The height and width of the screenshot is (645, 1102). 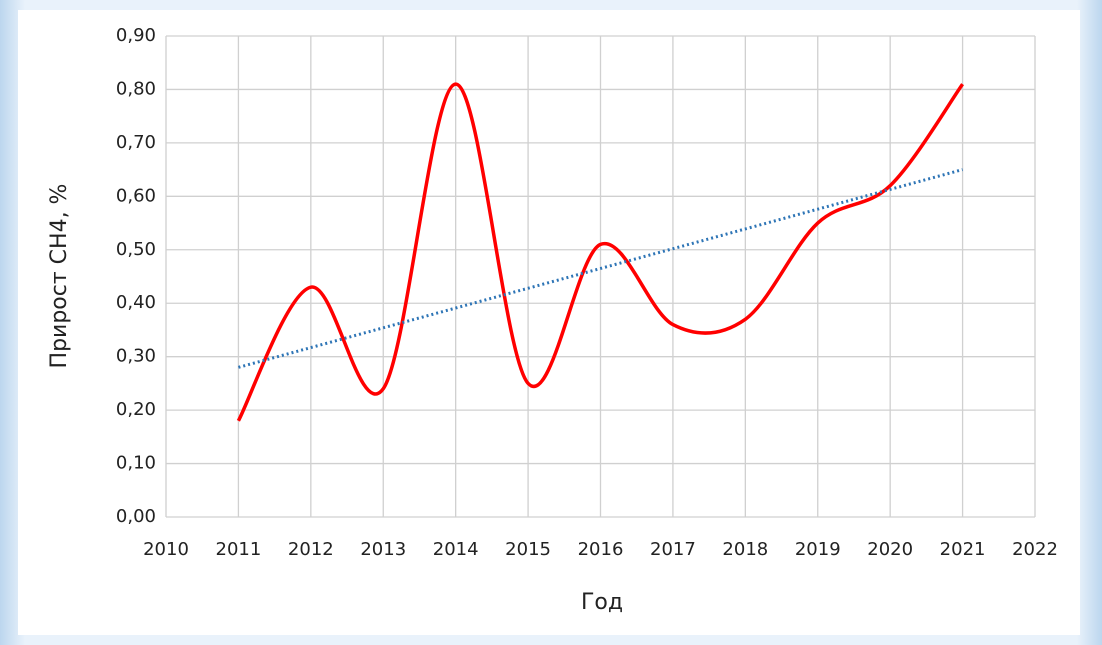 I want to click on x-tick-label: 2017, so click(x=673, y=549).